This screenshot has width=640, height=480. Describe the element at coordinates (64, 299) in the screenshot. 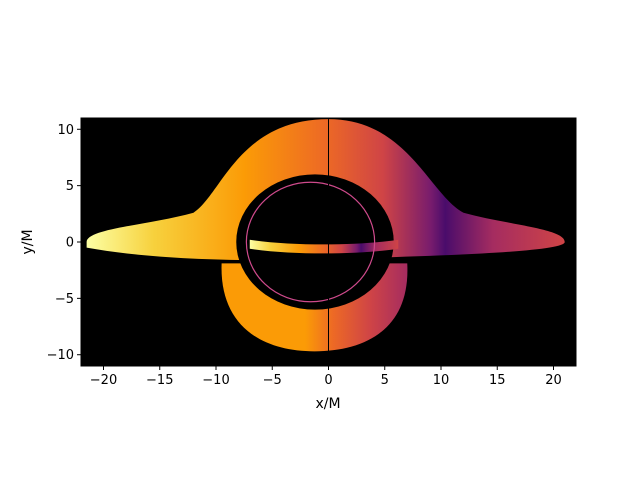

I see `y-tick-label: −5` at that location.